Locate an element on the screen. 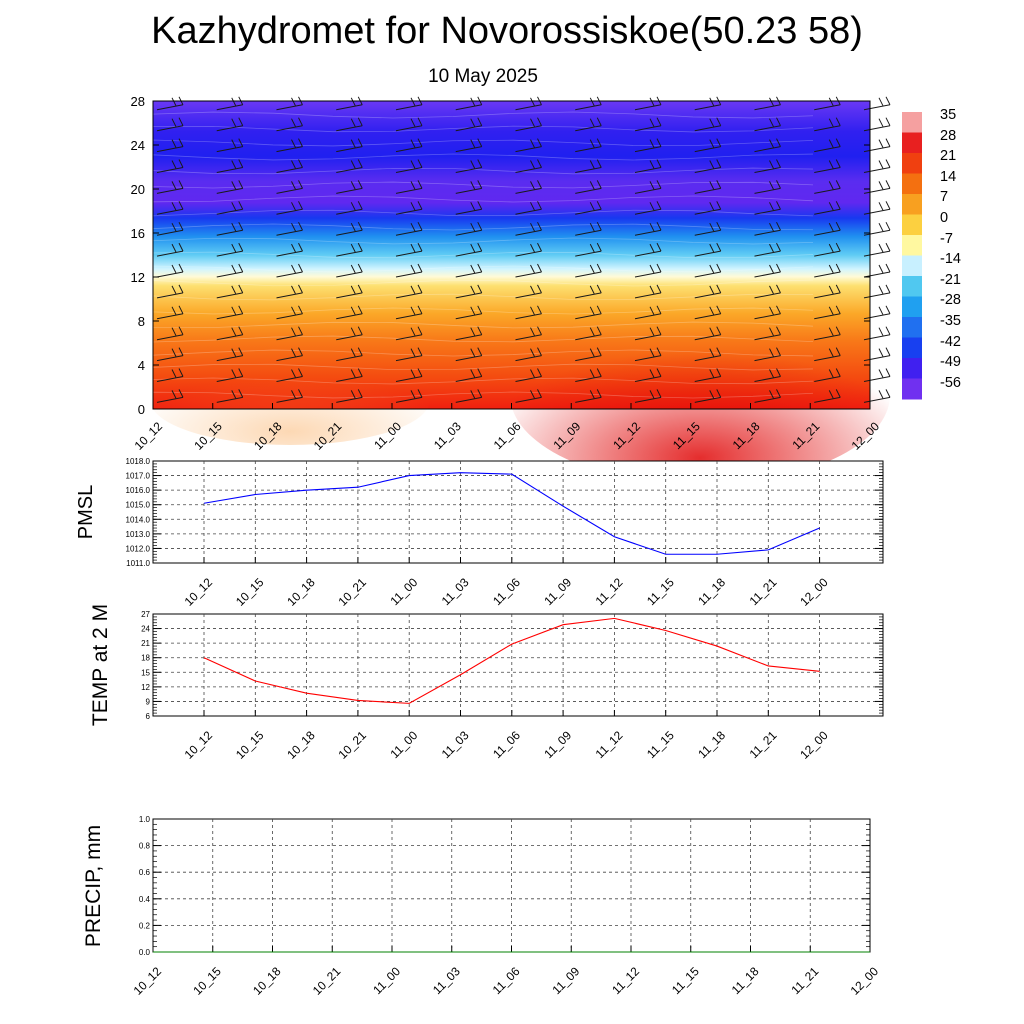 The height and width of the screenshot is (1024, 1024). heatmap-y-tick-label: 28 is located at coordinates (138, 101).